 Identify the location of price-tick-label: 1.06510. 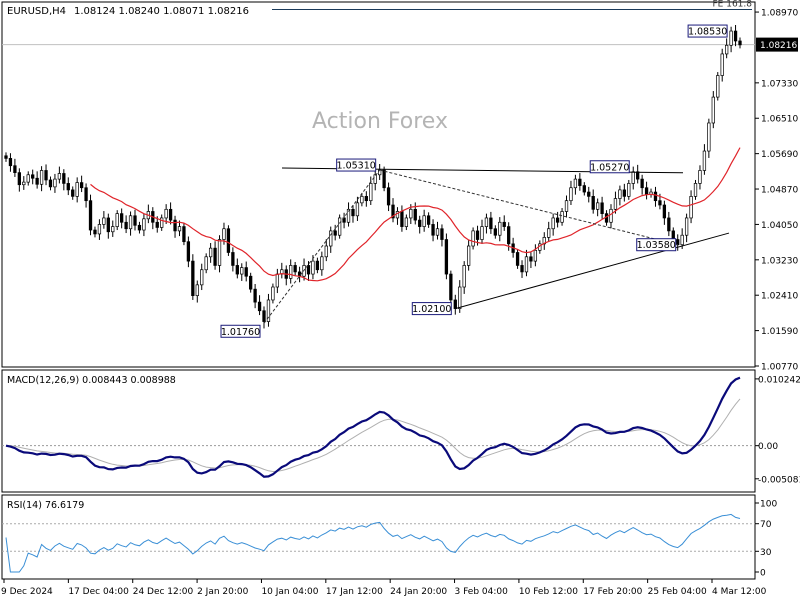
(779, 120).